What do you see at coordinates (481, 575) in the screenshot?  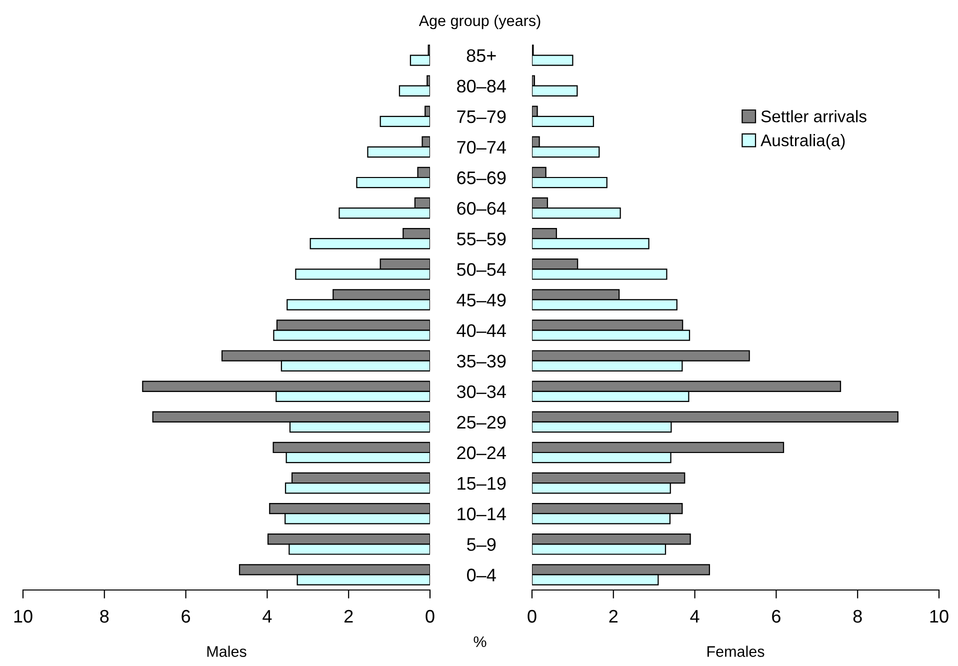 I see `y-tick-label: 0–4` at bounding box center [481, 575].